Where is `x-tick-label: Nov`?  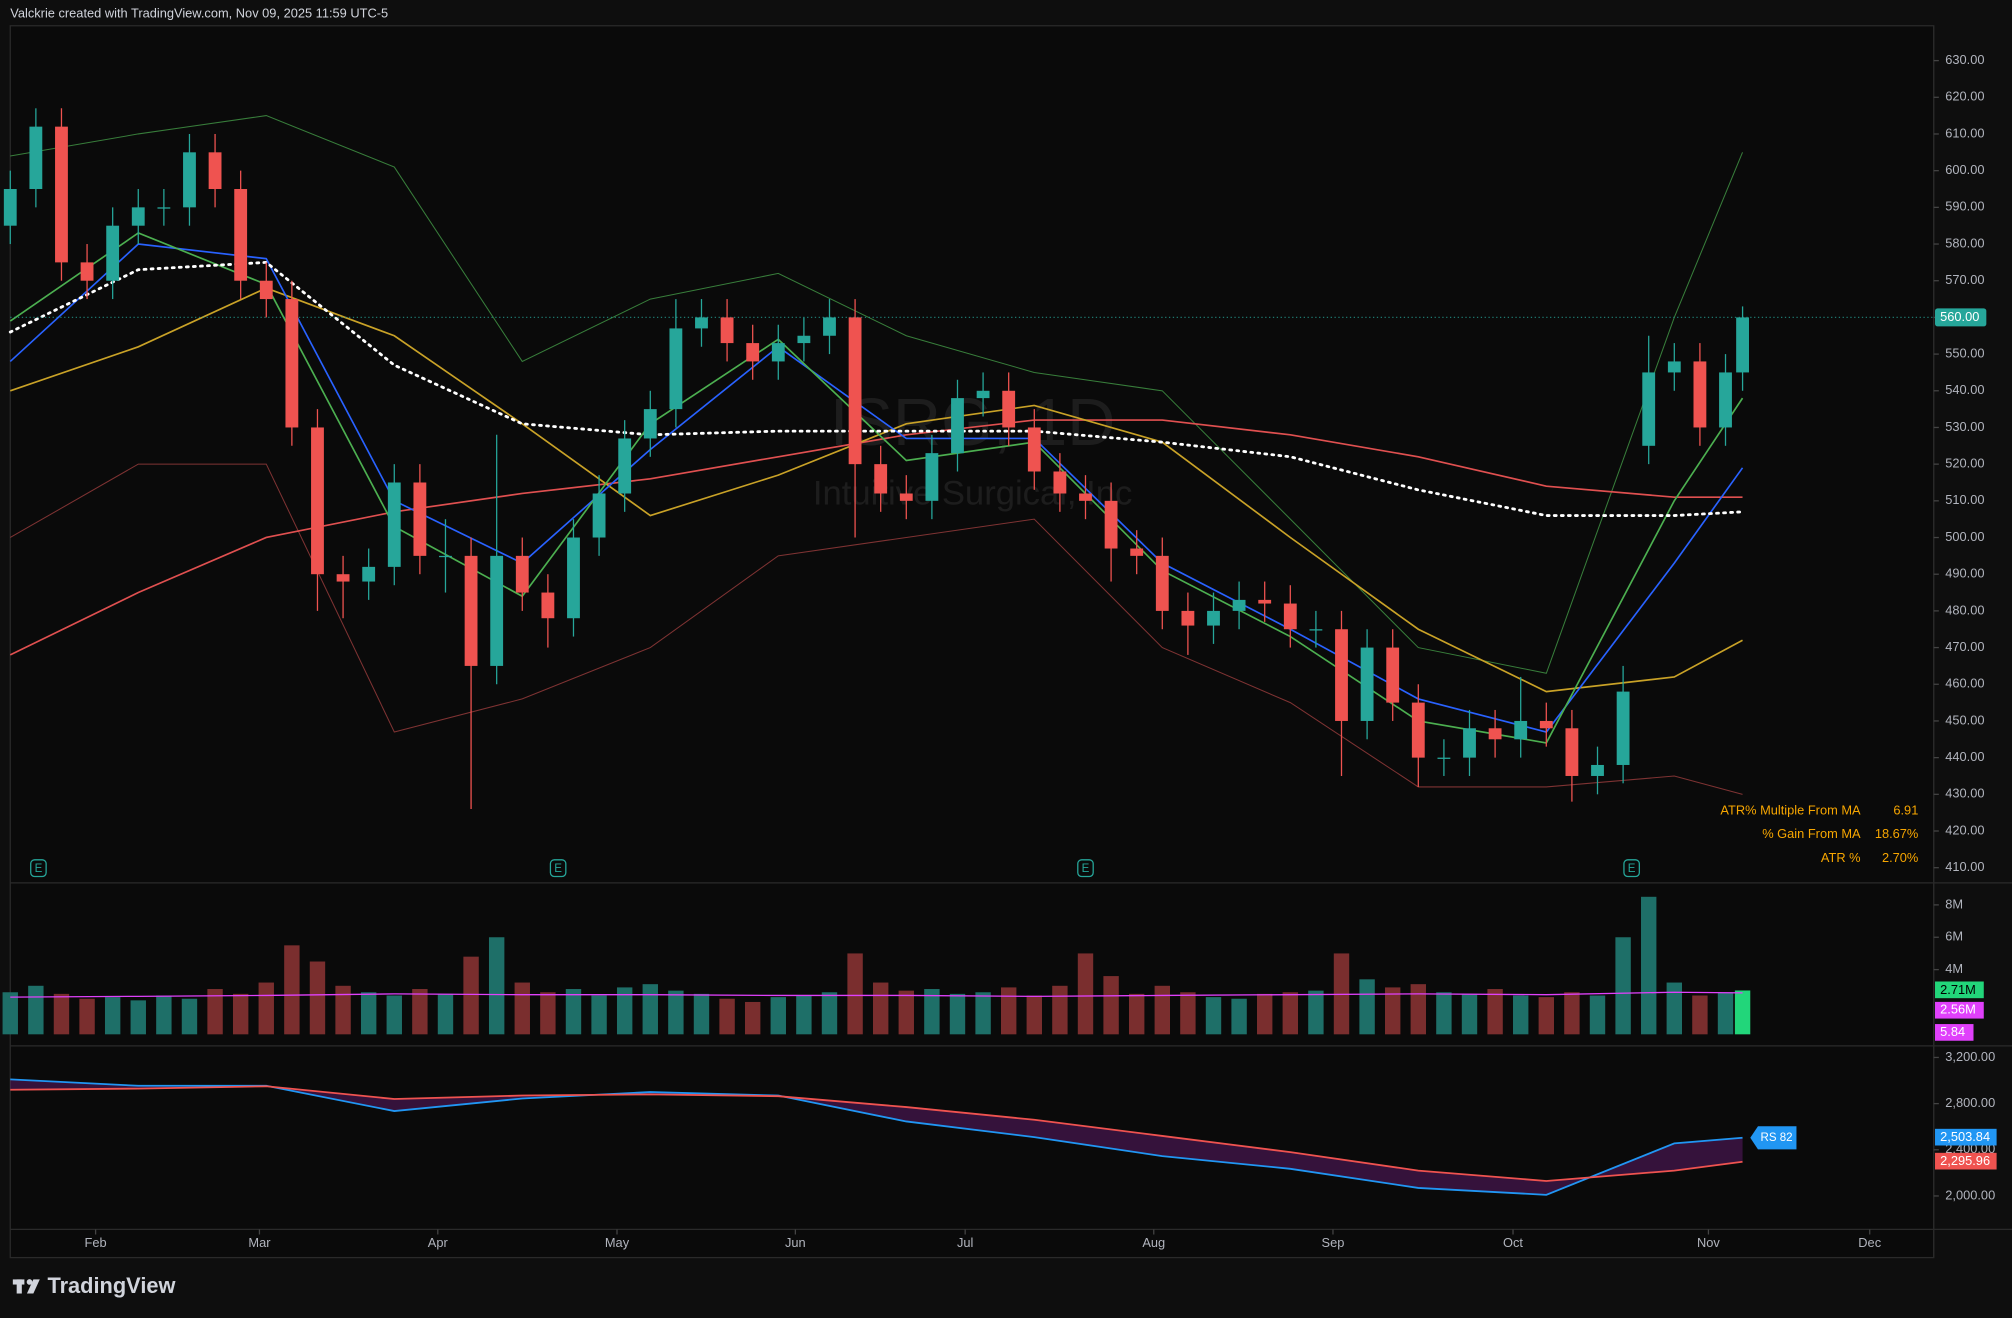 x-tick-label: Nov is located at coordinates (1708, 1242).